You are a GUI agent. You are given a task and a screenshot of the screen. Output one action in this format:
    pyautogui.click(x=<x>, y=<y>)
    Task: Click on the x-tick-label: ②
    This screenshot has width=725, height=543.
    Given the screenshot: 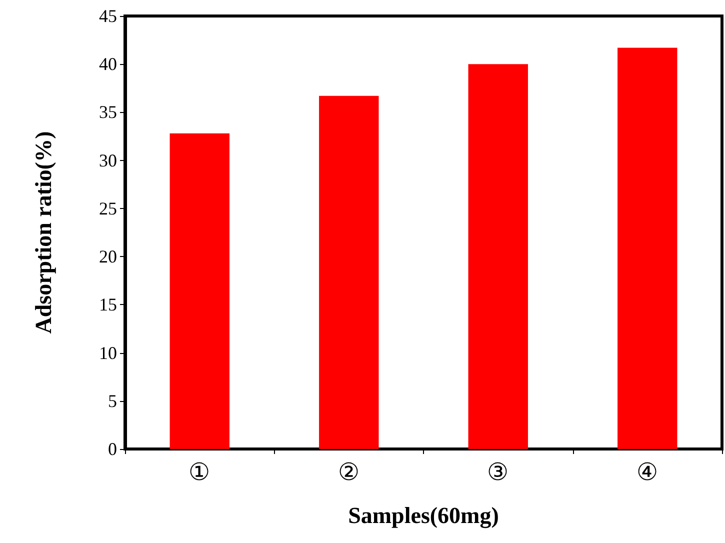 What is the action you would take?
    pyautogui.click(x=349, y=473)
    